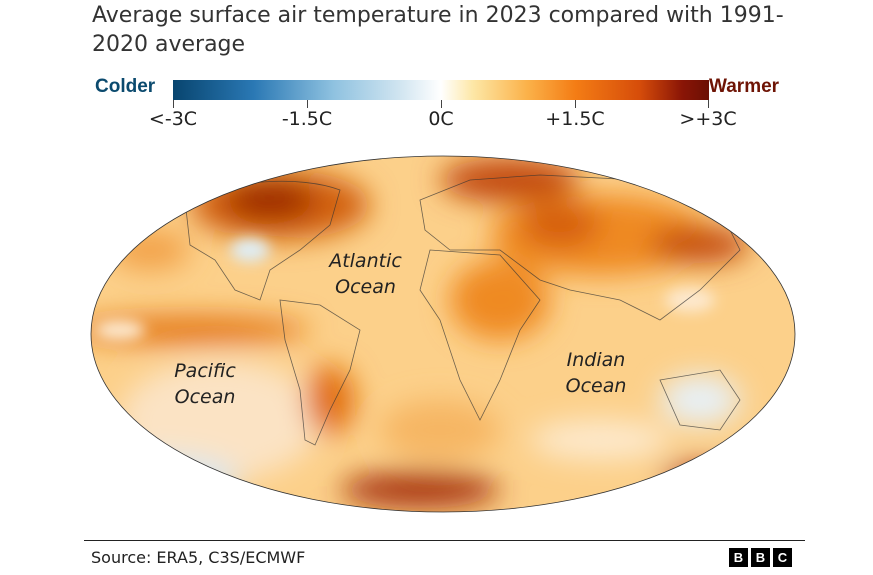 Image resolution: width=873 pixels, height=575 pixels. I want to click on footer-divider, so click(444, 540).